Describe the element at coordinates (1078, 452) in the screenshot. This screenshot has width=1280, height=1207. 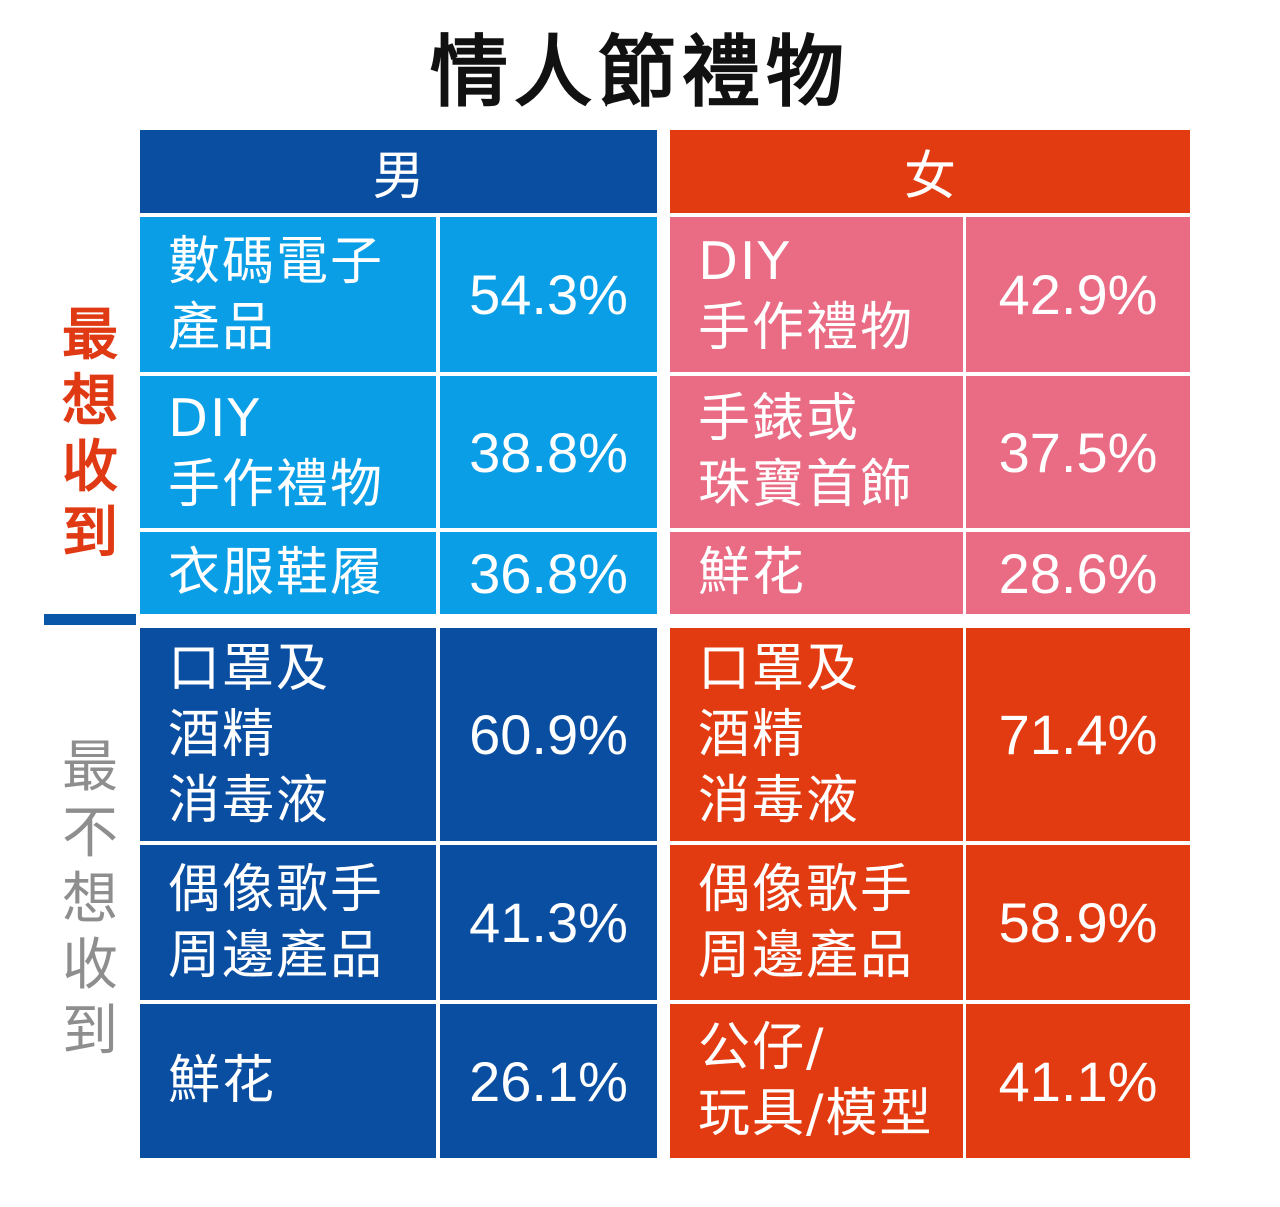
I see `female-percentage: 37.5%` at that location.